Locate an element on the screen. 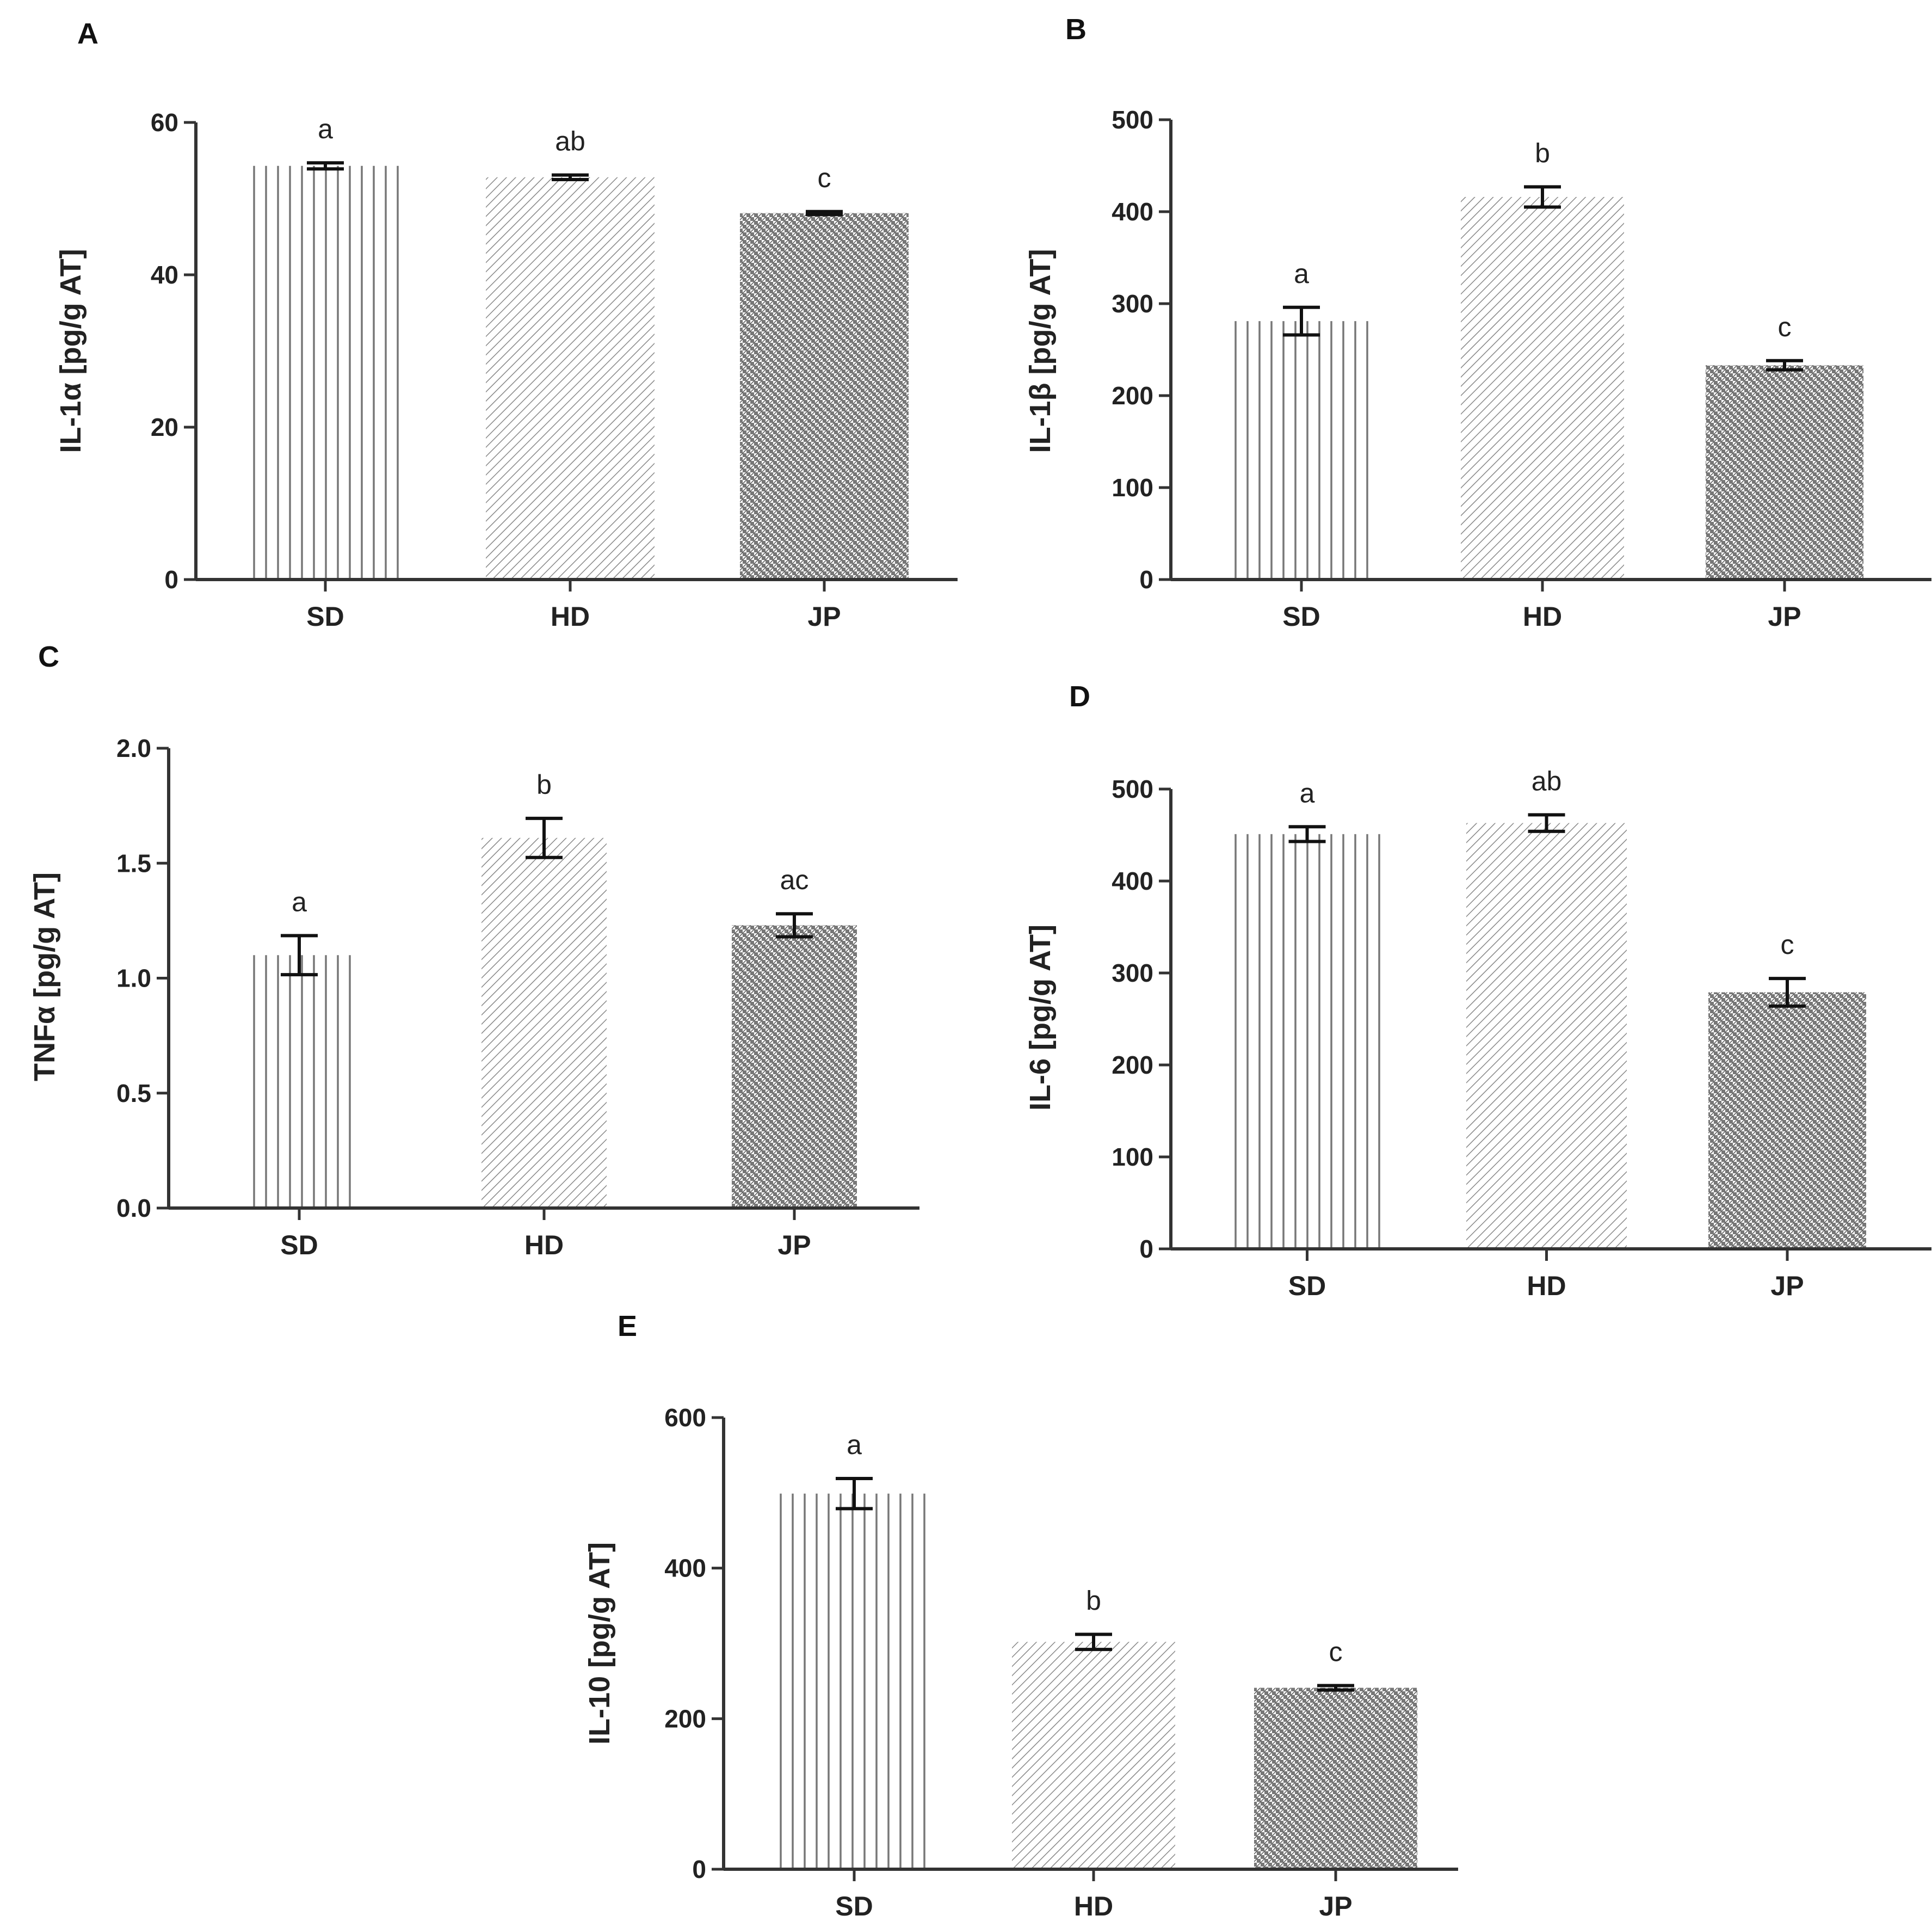  y-axis-label: IL-1β [pg/g AT] is located at coordinates (1040, 351).